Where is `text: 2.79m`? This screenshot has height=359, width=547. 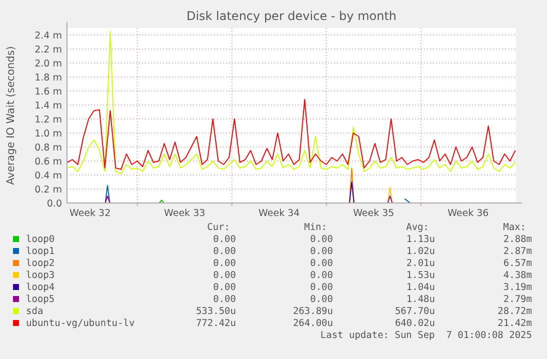 text: 2.79m is located at coordinates (517, 299).